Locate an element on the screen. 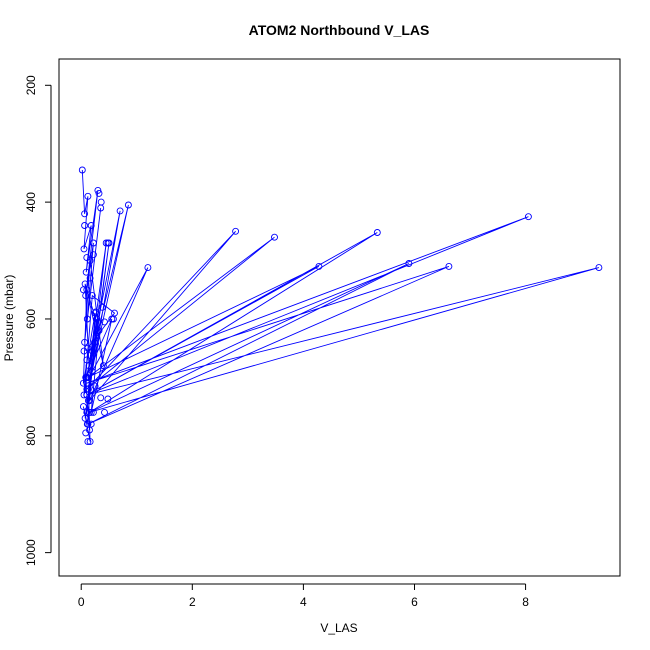 The image size is (650, 650). x-tick-label: 2 is located at coordinates (192, 602).